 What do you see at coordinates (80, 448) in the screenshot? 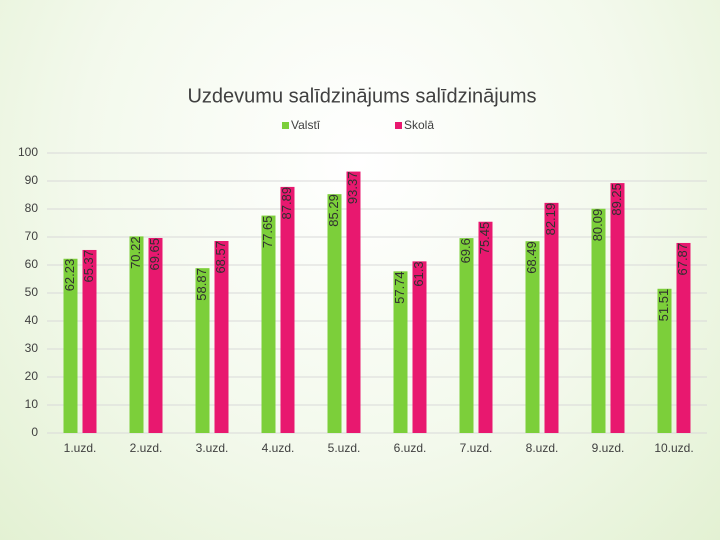
I see `x-tick-label: 1.uzd.` at bounding box center [80, 448].